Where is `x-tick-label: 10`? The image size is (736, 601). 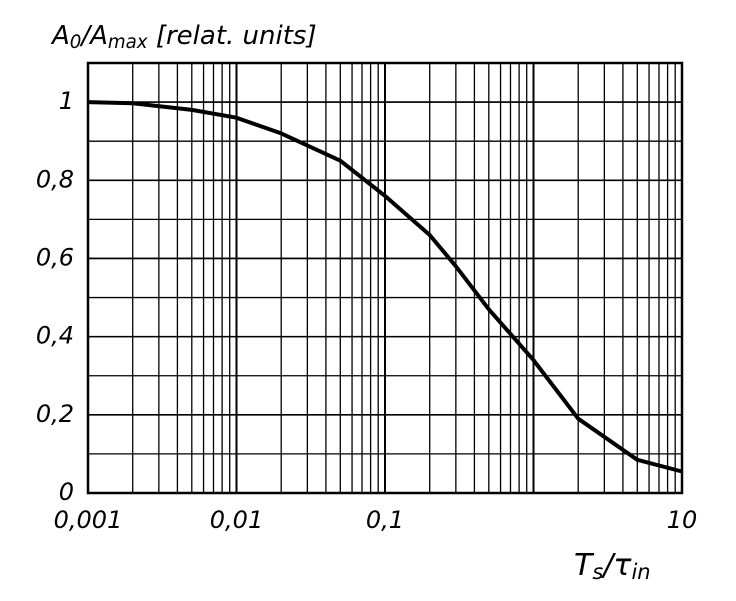
x-tick-label: 10 is located at coordinates (682, 520).